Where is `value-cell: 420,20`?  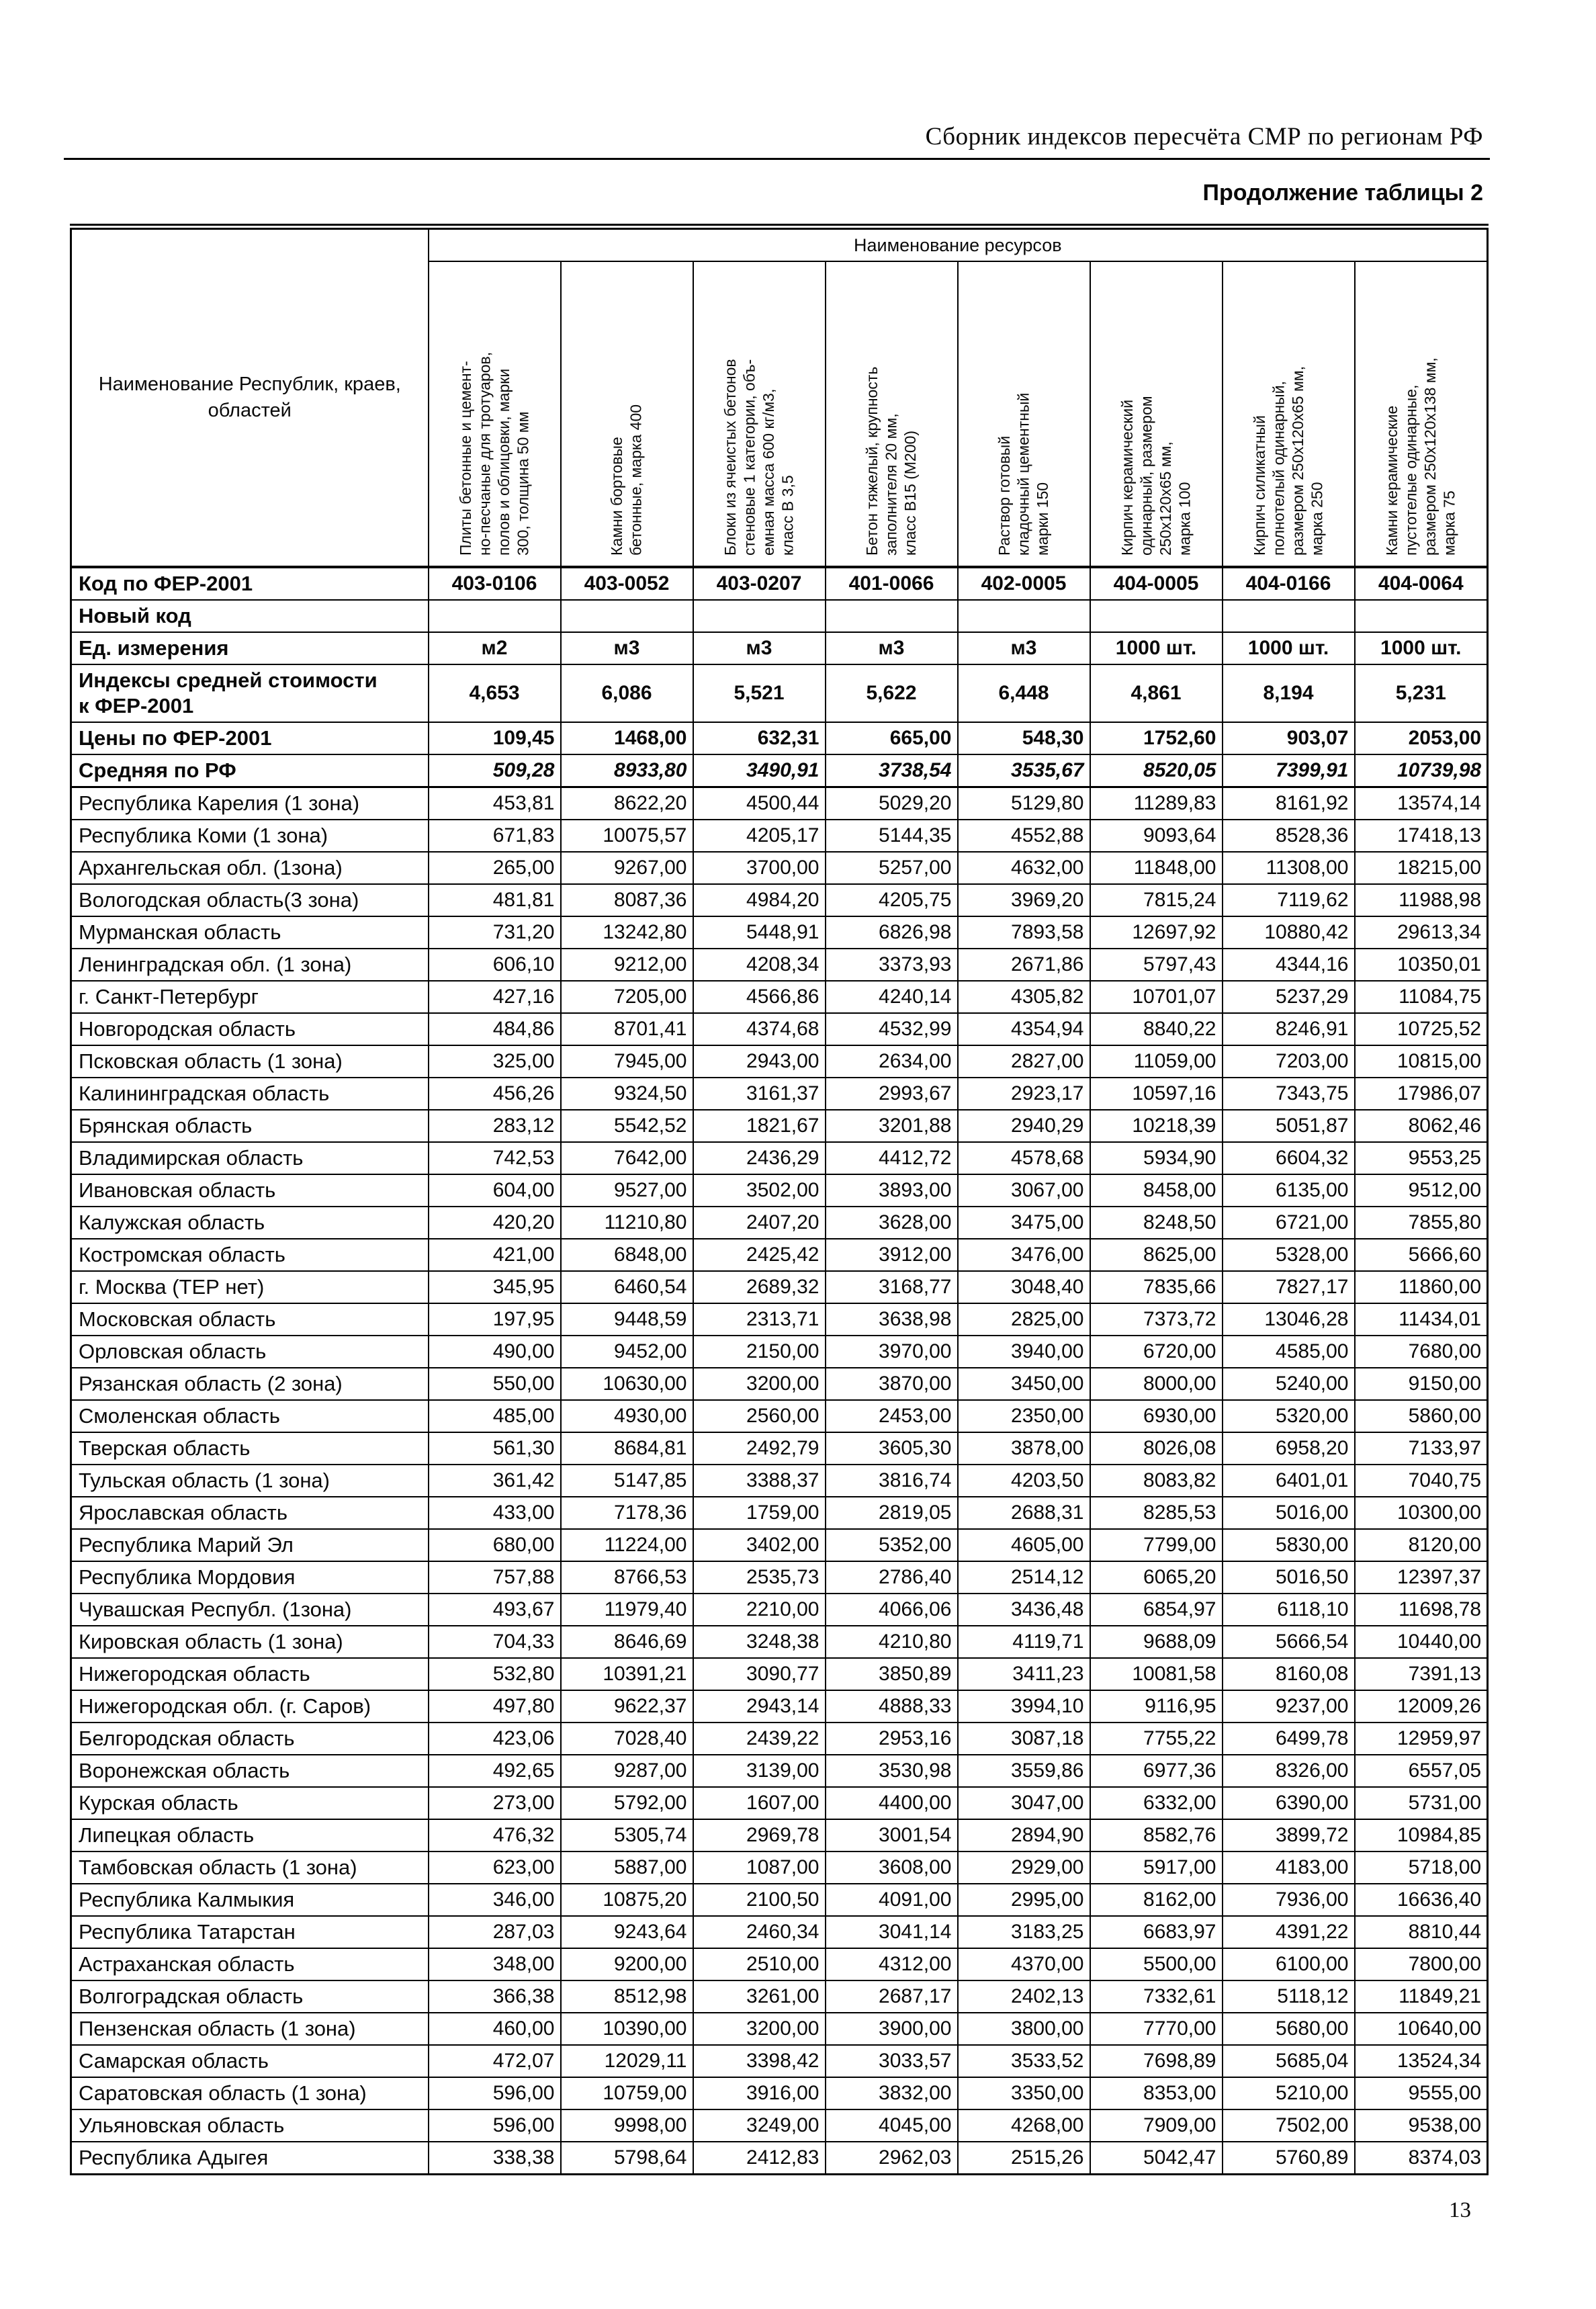 value-cell: 420,20 is located at coordinates (494, 1222).